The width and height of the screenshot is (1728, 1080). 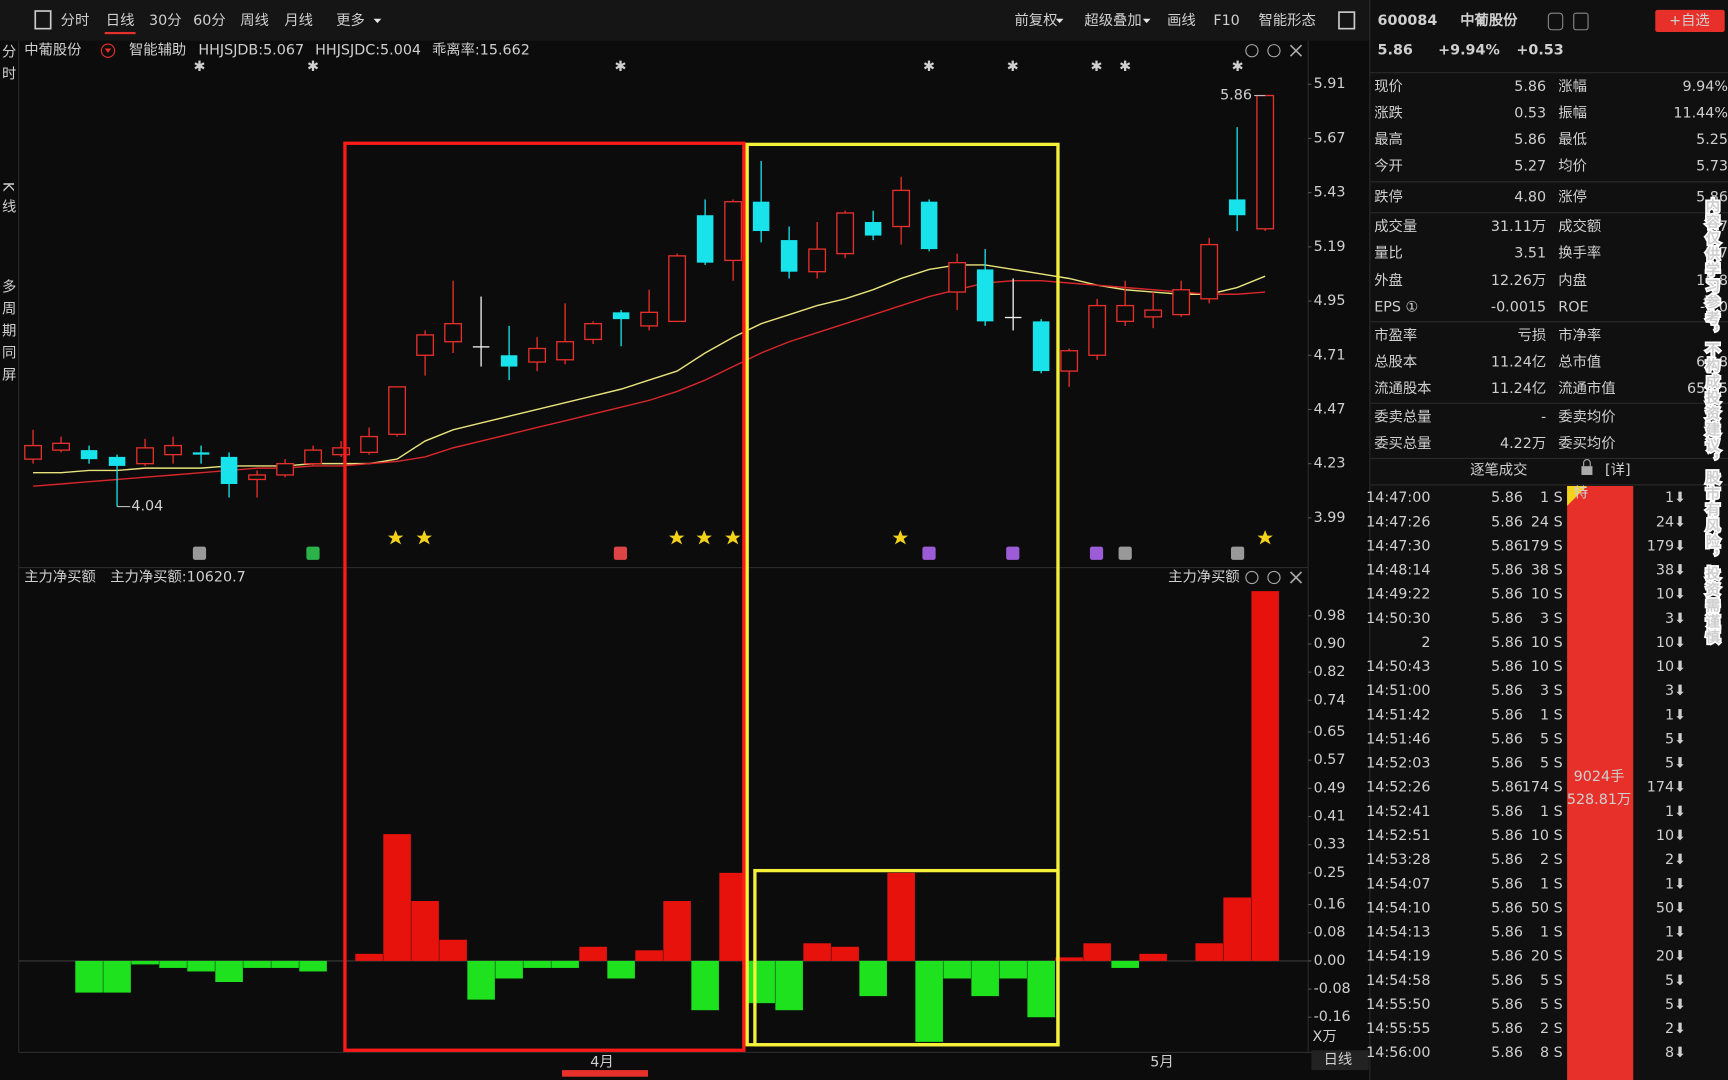 What do you see at coordinates (43, 20) in the screenshot?
I see `layout-icon` at bounding box center [43, 20].